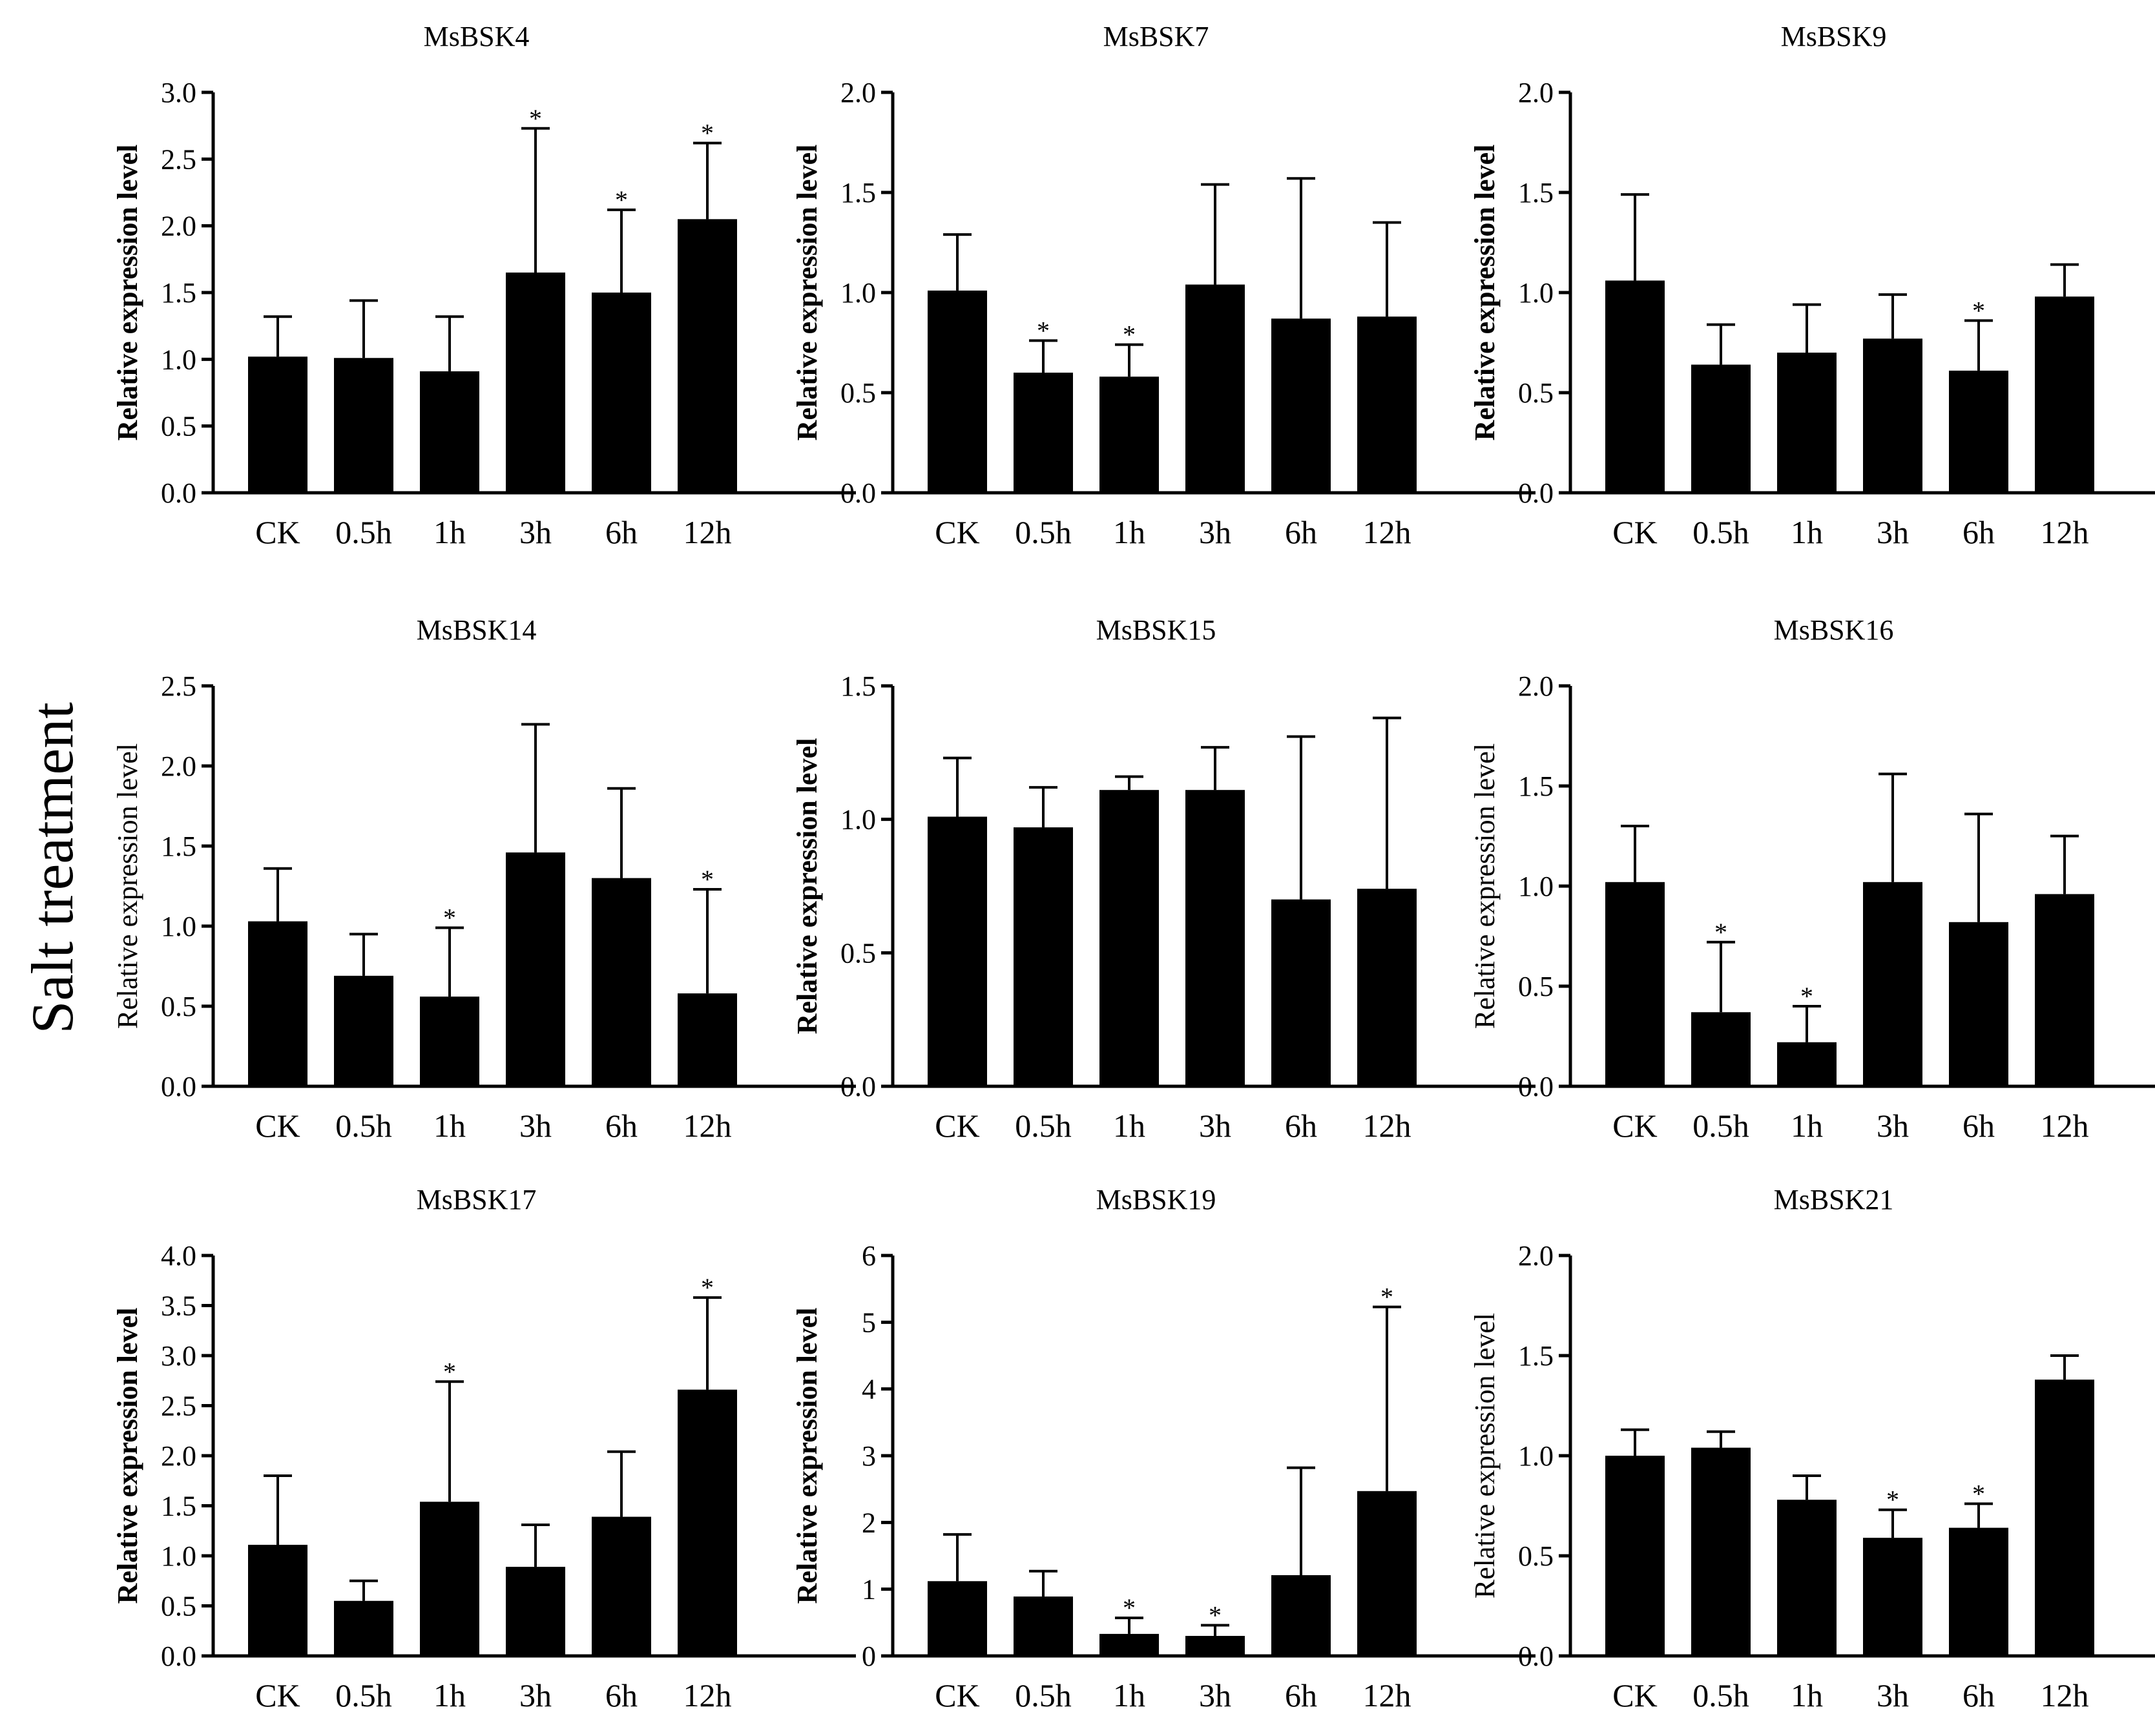 The height and width of the screenshot is (1736, 2155). What do you see at coordinates (1156, 630) in the screenshot?
I see `chart-title: MsBSK15` at bounding box center [1156, 630].